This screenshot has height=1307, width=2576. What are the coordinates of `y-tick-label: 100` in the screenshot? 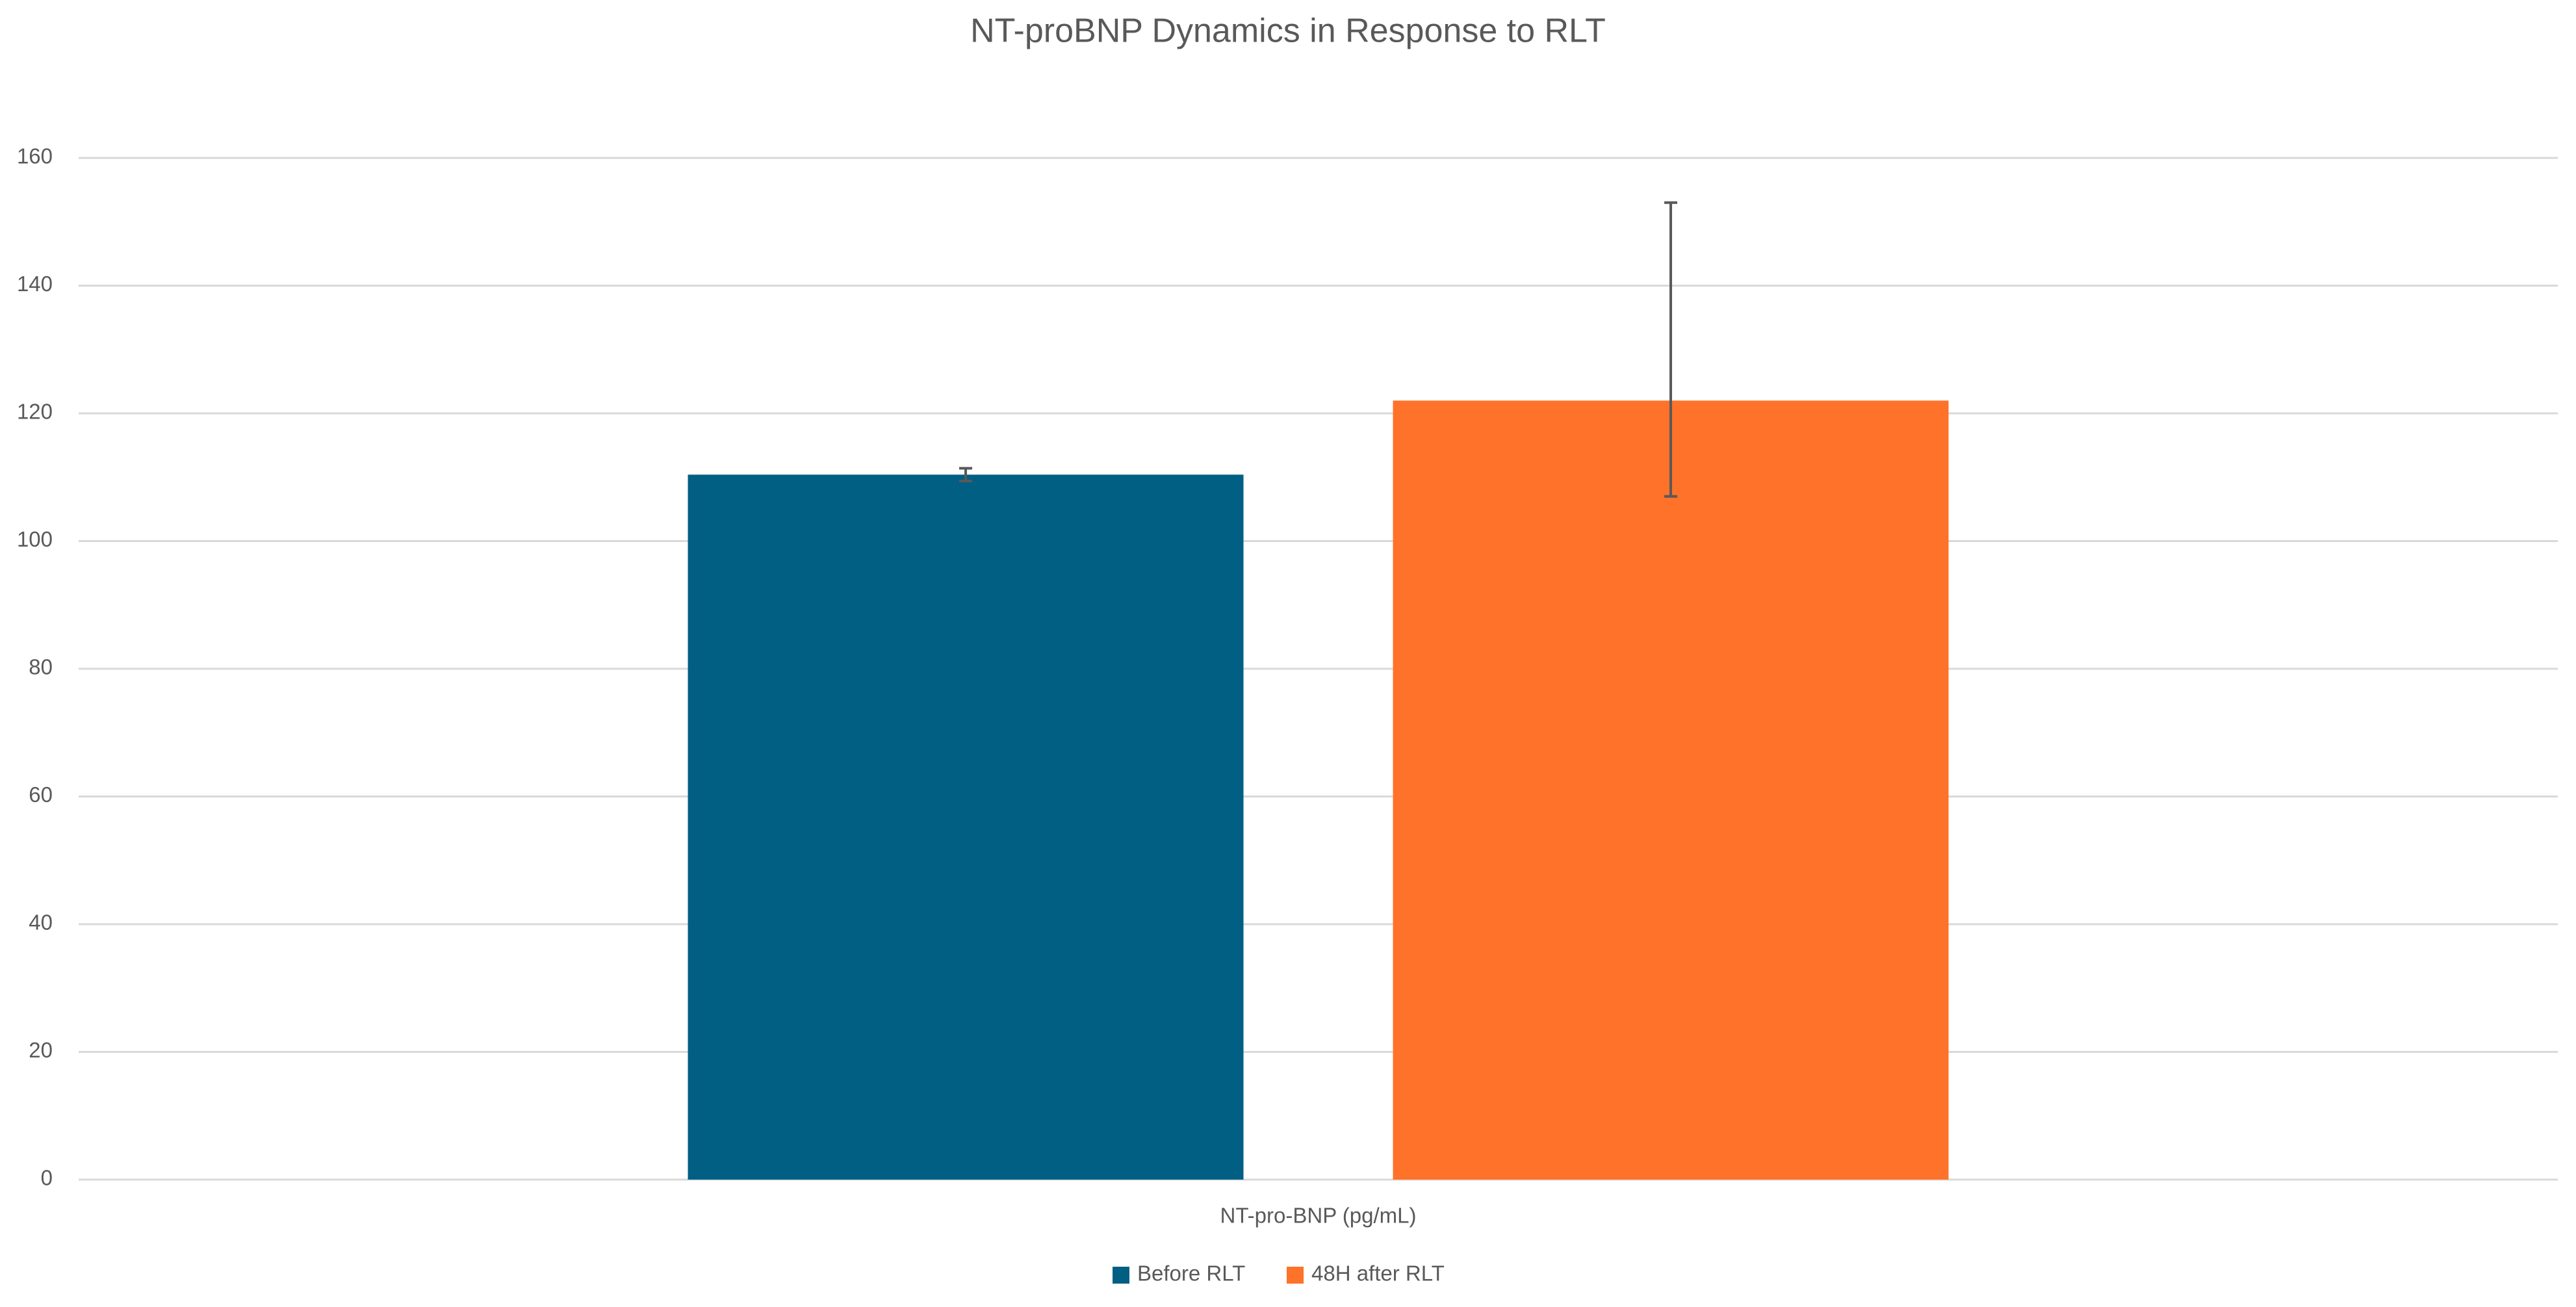 It's located at (35, 539).